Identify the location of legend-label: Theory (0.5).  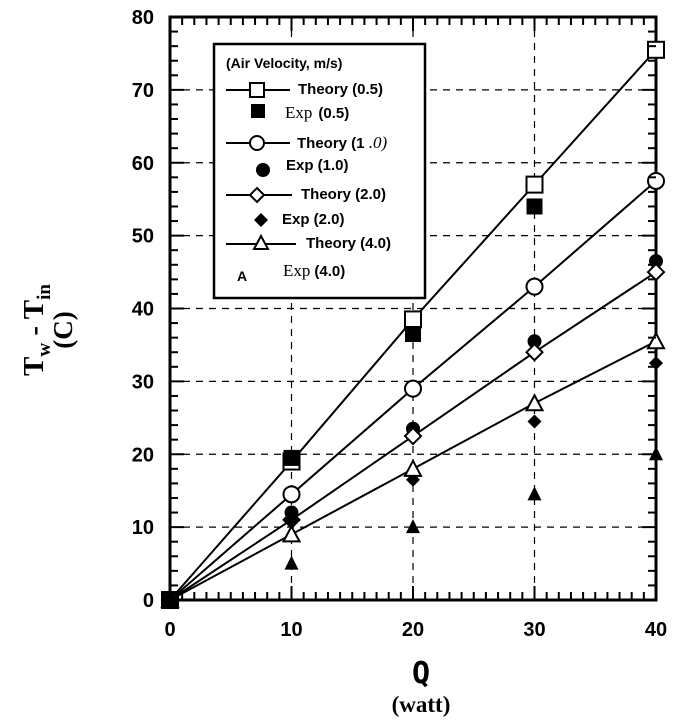
(340, 89).